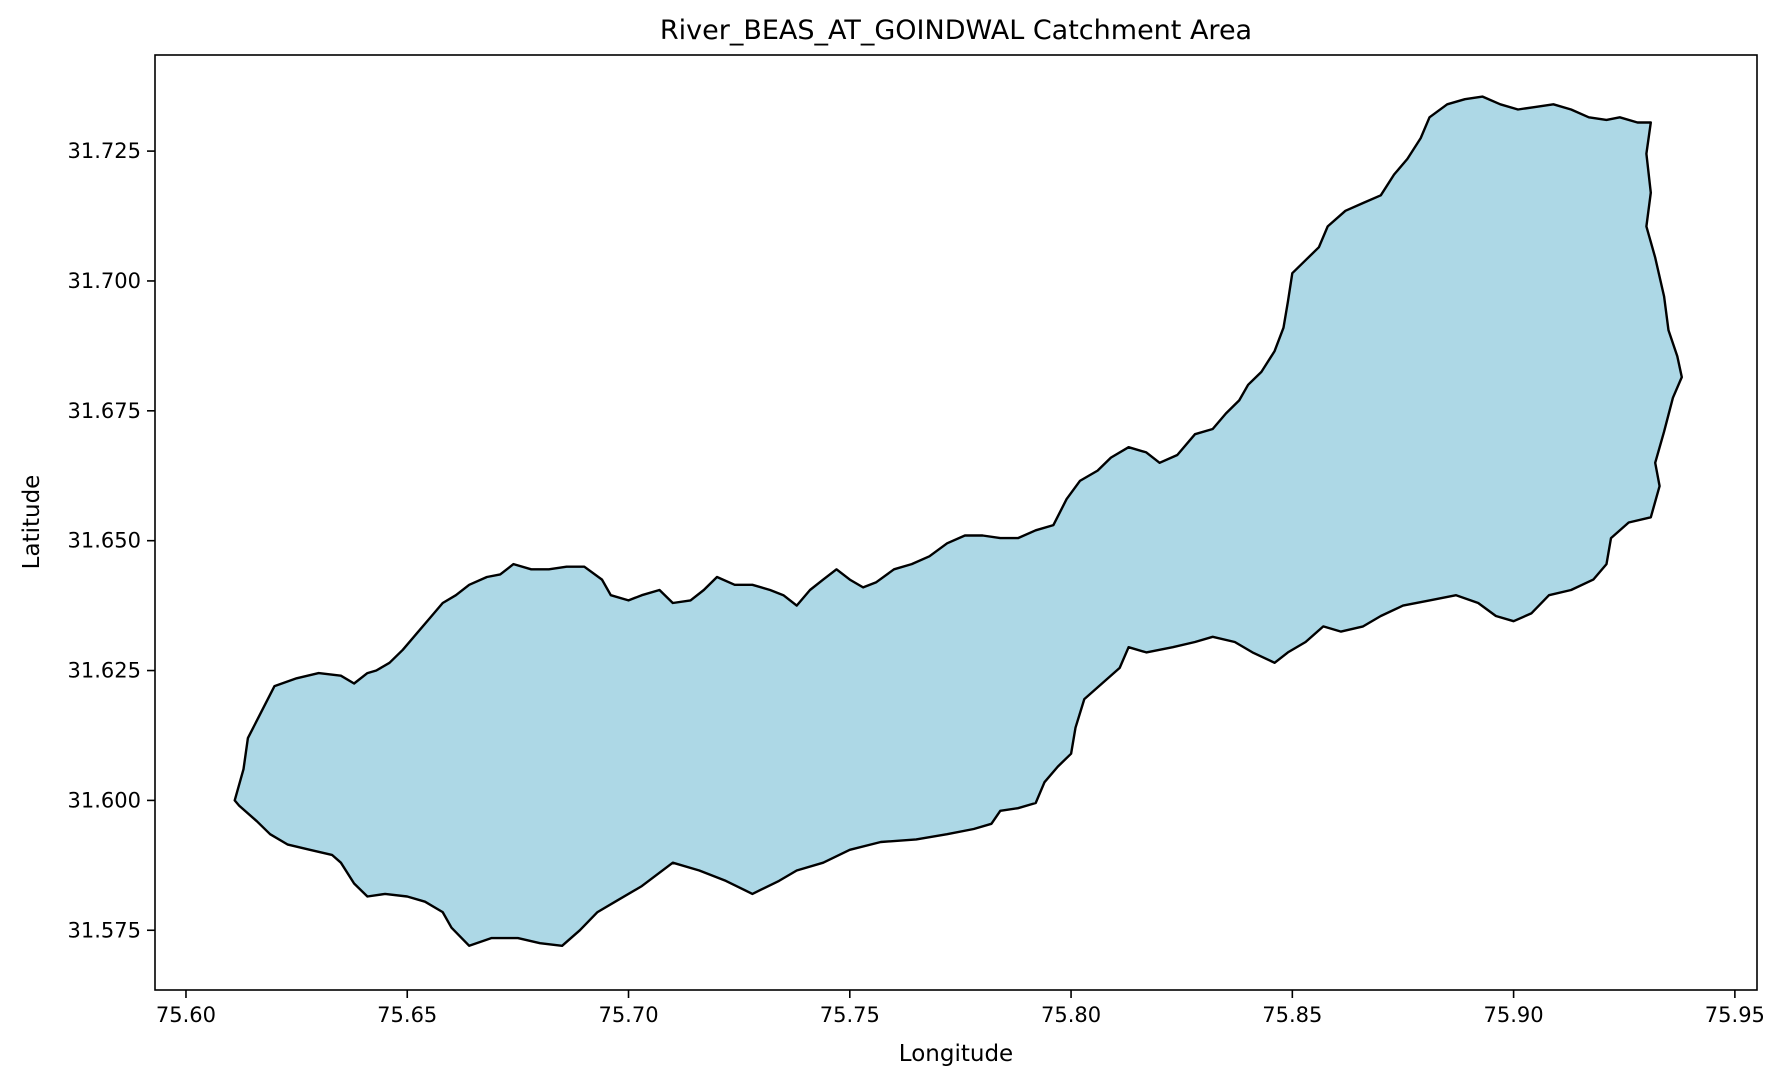 This screenshot has height=1087, width=1777. I want to click on y-tick-label: 31.650, so click(104, 541).